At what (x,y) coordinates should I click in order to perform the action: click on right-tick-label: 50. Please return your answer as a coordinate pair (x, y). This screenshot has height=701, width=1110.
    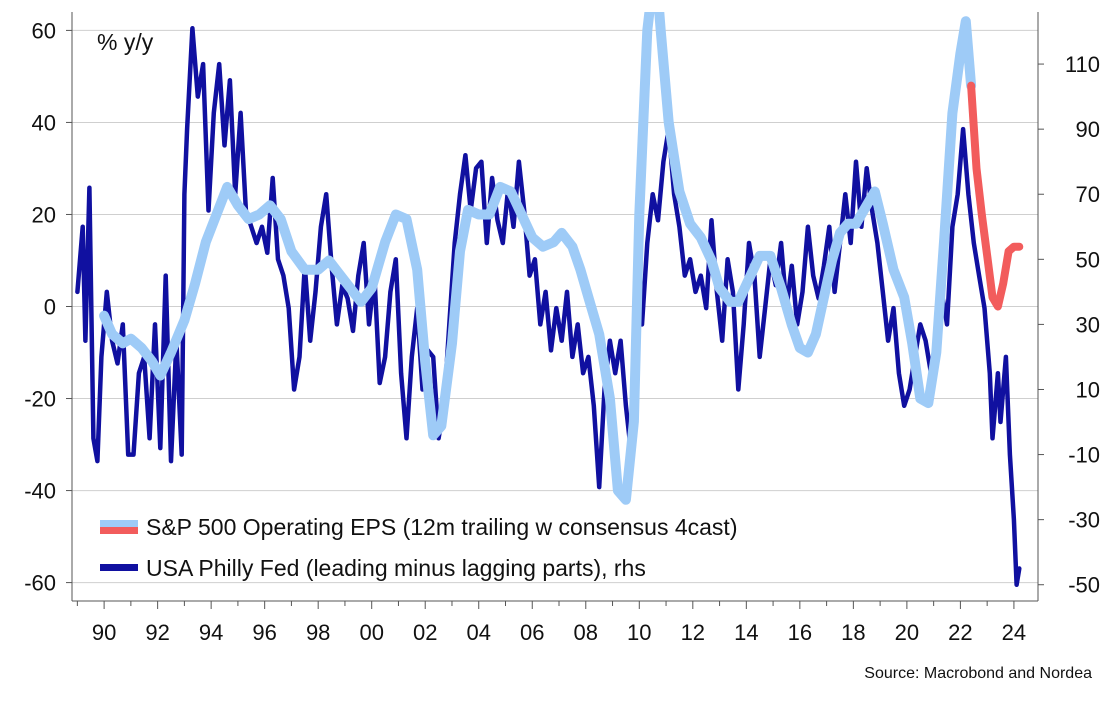
    Looking at the image, I should click on (1088, 259).